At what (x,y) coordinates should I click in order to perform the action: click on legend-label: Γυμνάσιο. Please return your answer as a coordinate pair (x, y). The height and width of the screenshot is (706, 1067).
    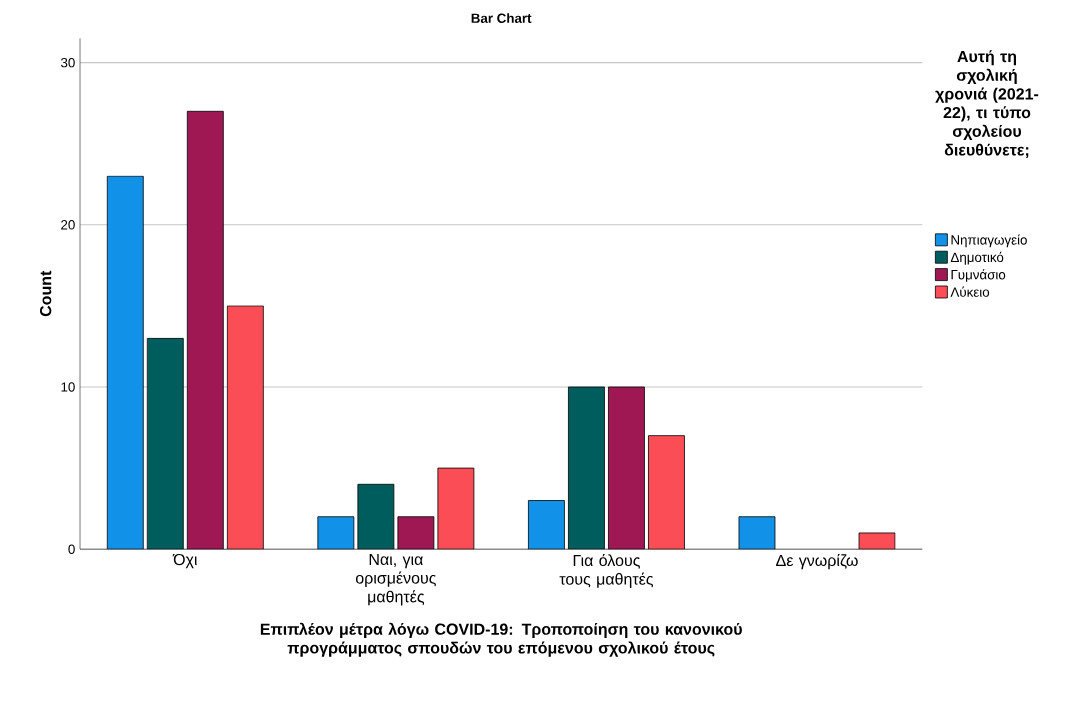
    Looking at the image, I should click on (978, 275).